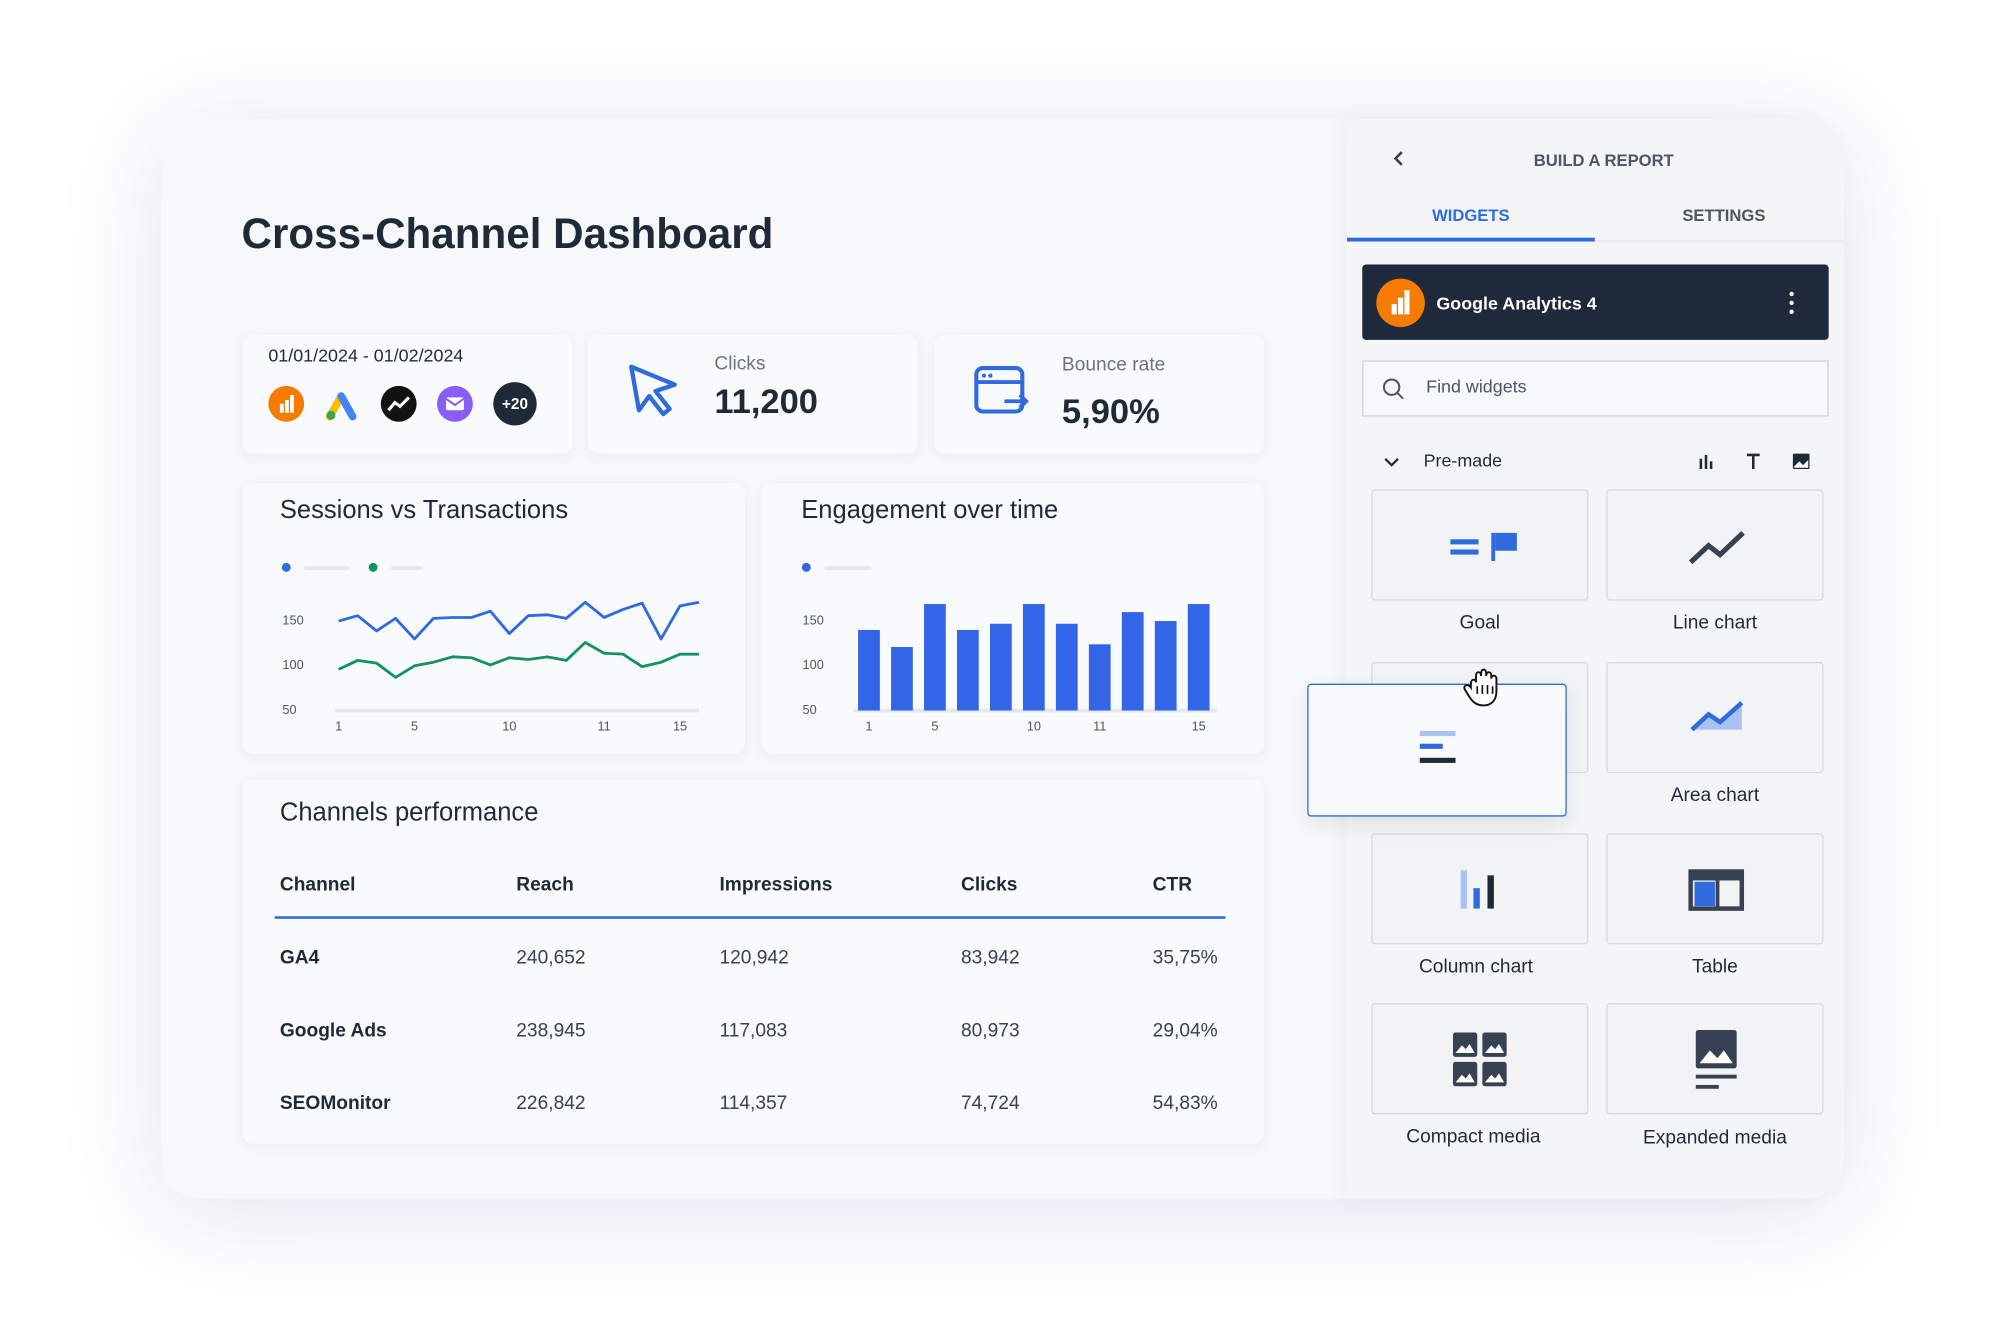 Image resolution: width=2000 pixels, height=1323 pixels. What do you see at coordinates (551, 1030) in the screenshot?
I see `table-cell: 238,945` at bounding box center [551, 1030].